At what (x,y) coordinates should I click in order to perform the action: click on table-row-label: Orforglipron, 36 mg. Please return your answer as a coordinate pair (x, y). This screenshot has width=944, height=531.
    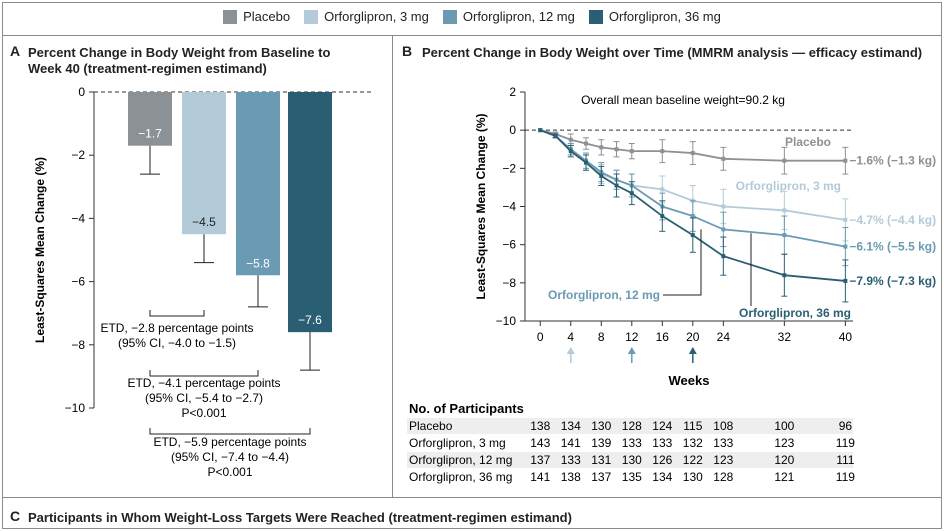
    Looking at the image, I should click on (460, 477).